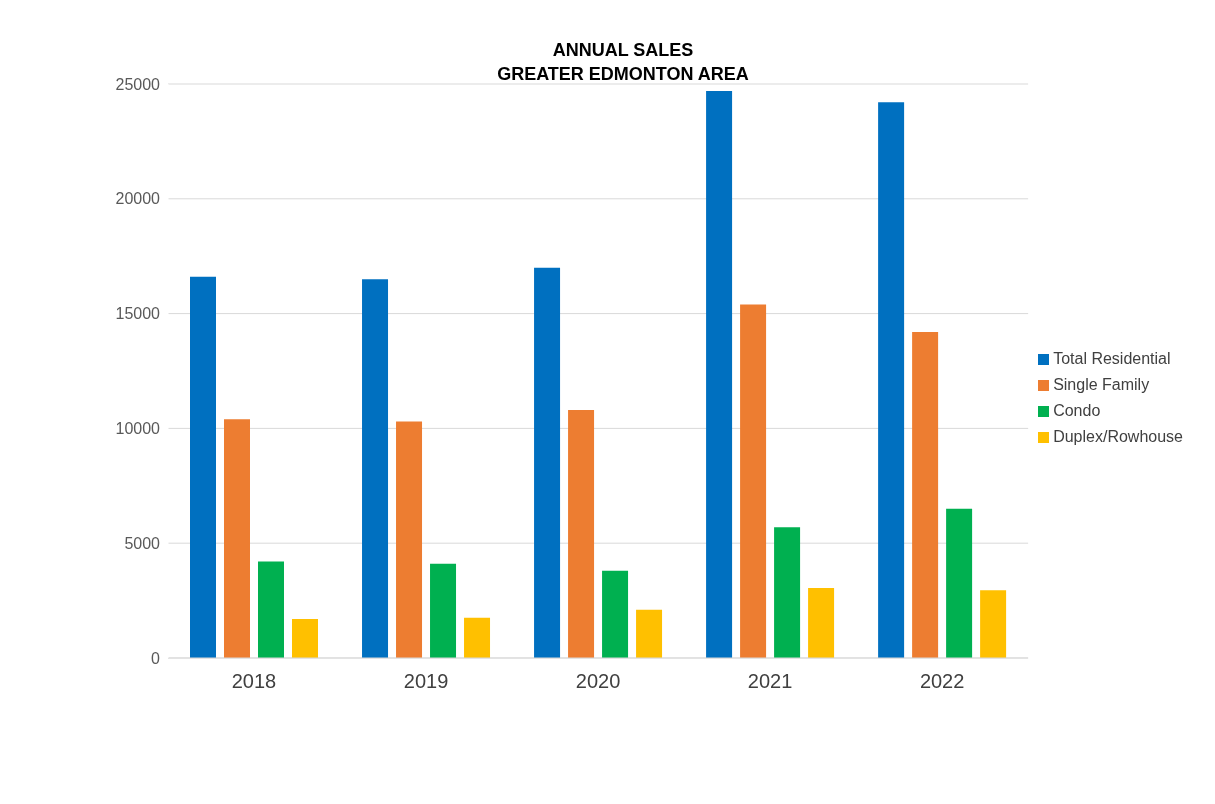 The image size is (1215, 804). I want to click on legend-label: Single Family, so click(1101, 384).